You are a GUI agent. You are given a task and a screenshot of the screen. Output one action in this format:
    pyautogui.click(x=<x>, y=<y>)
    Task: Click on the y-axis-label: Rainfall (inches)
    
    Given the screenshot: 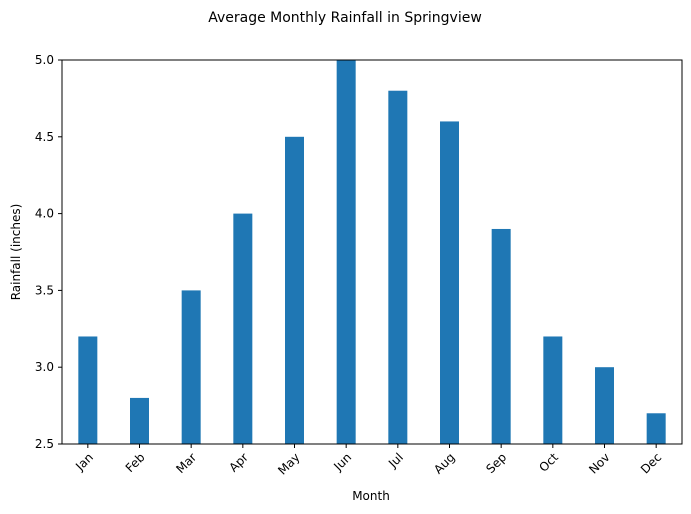 What is the action you would take?
    pyautogui.click(x=16, y=252)
    